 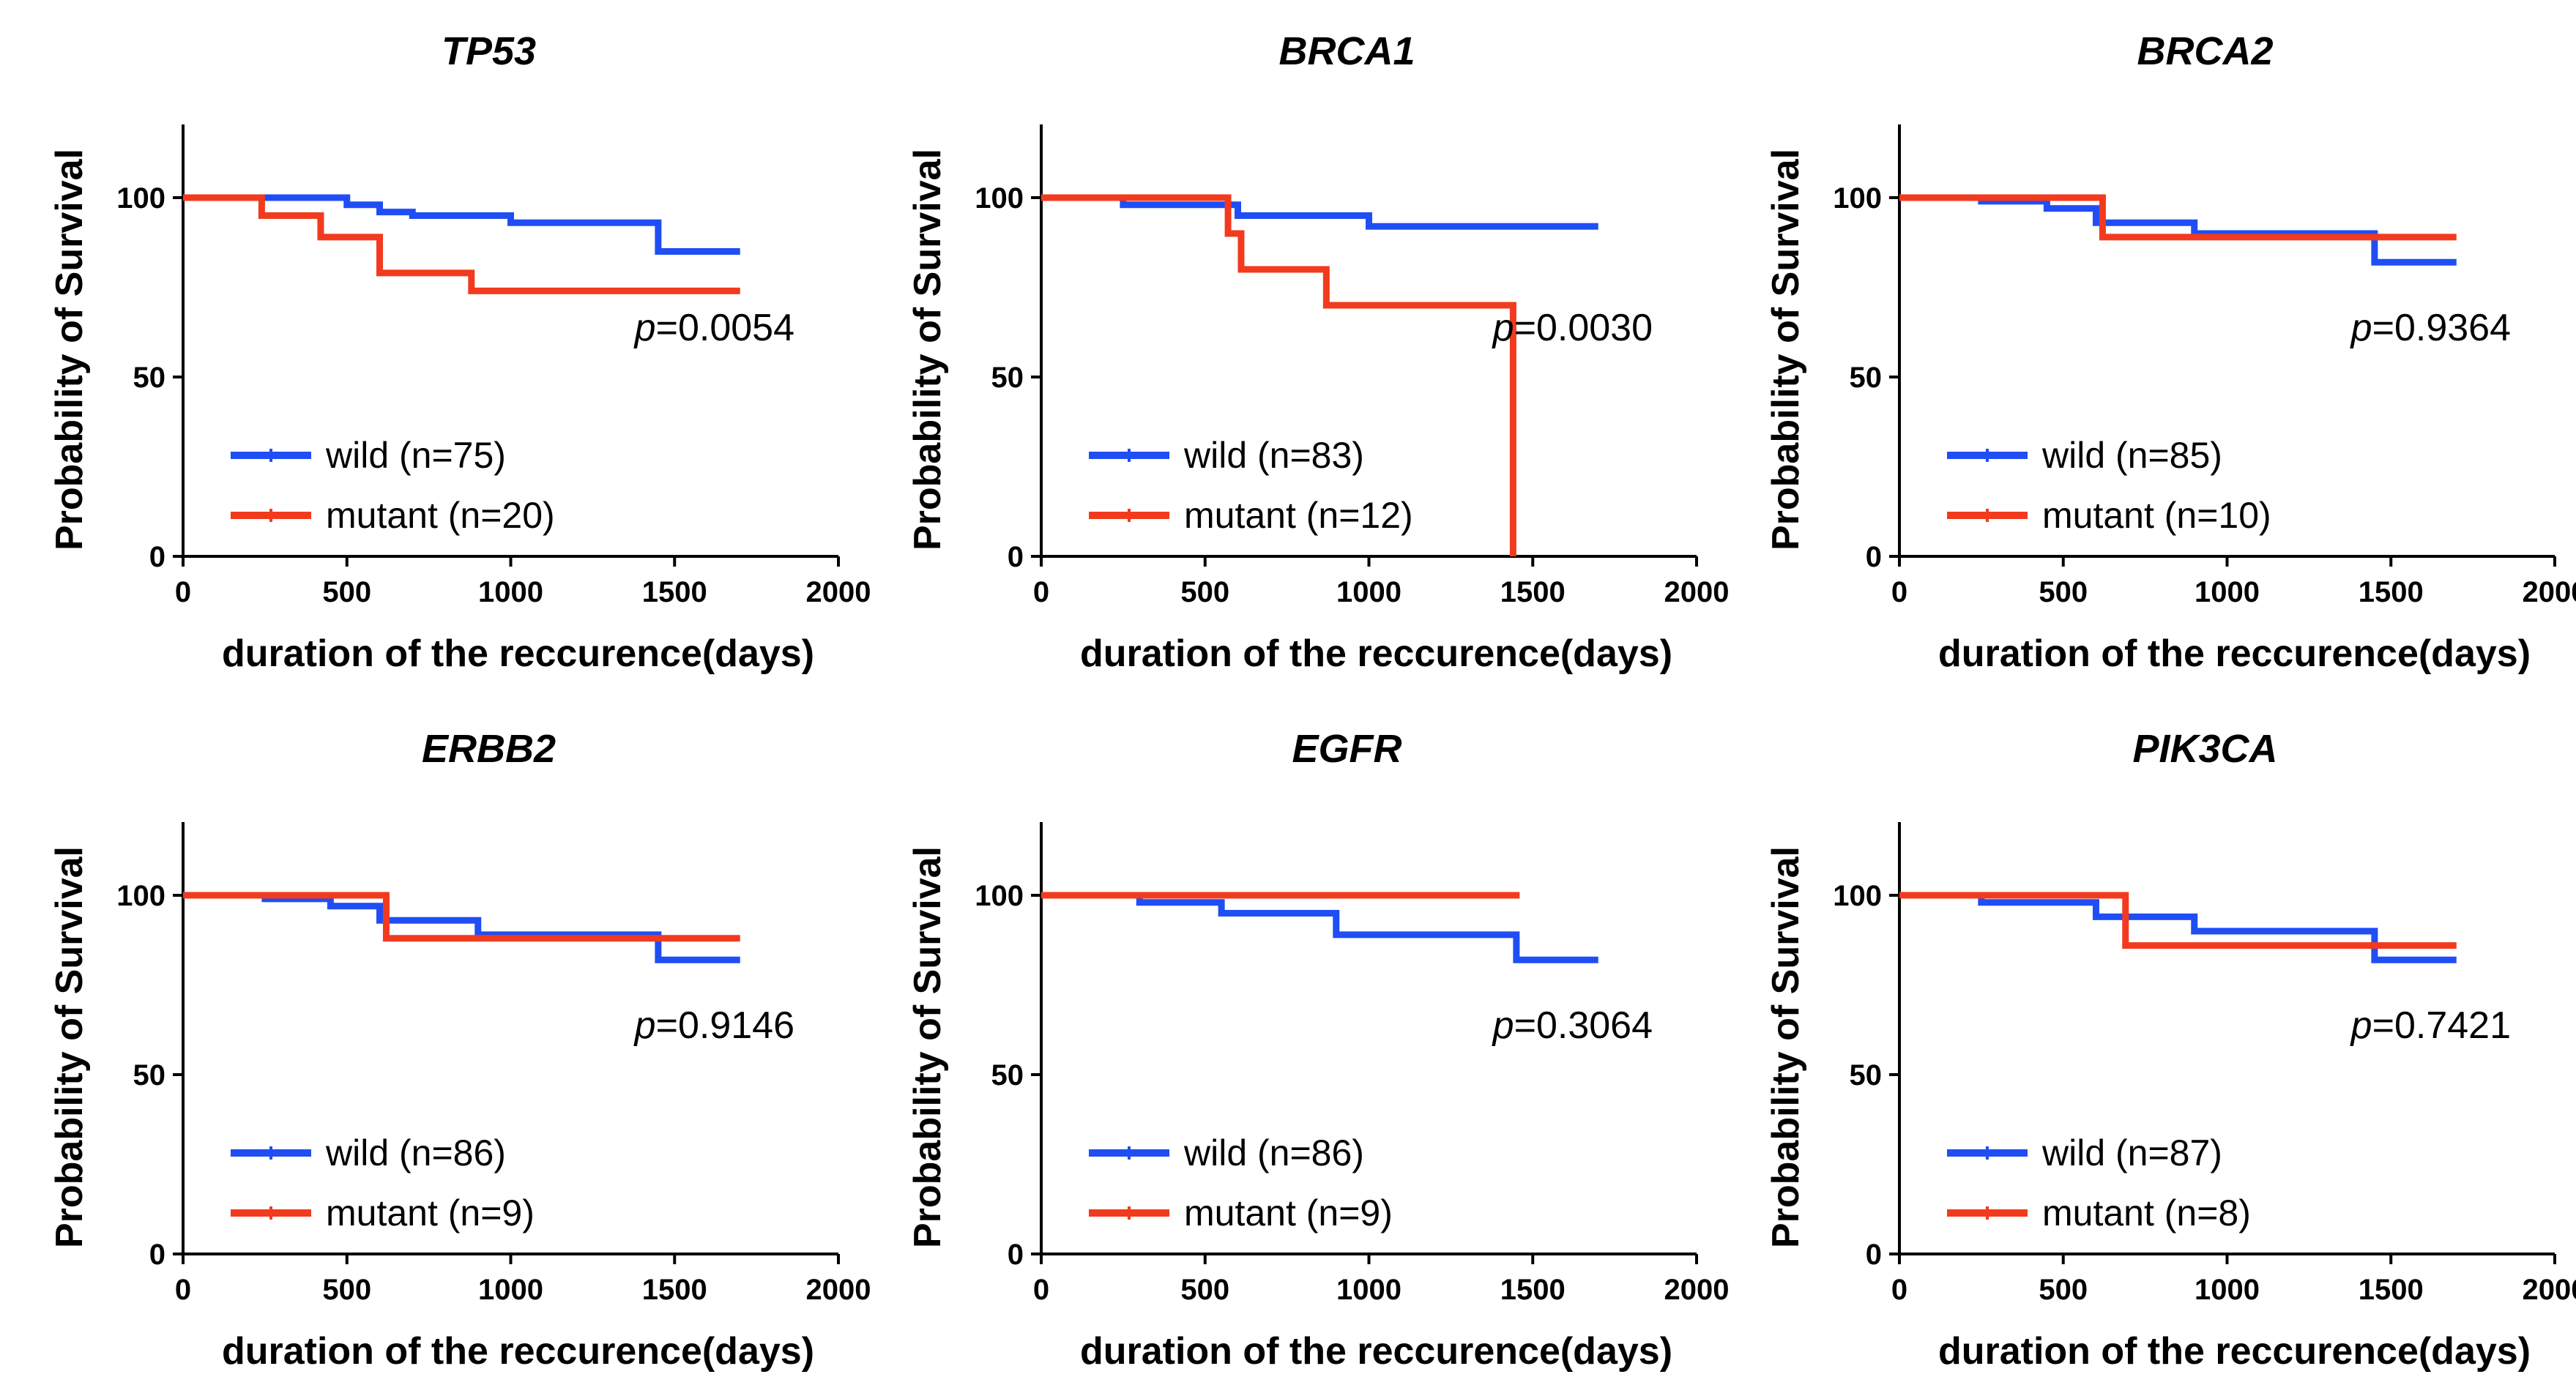 I want to click on p-value-annotation: p=0.3064, so click(x=1572, y=1025).